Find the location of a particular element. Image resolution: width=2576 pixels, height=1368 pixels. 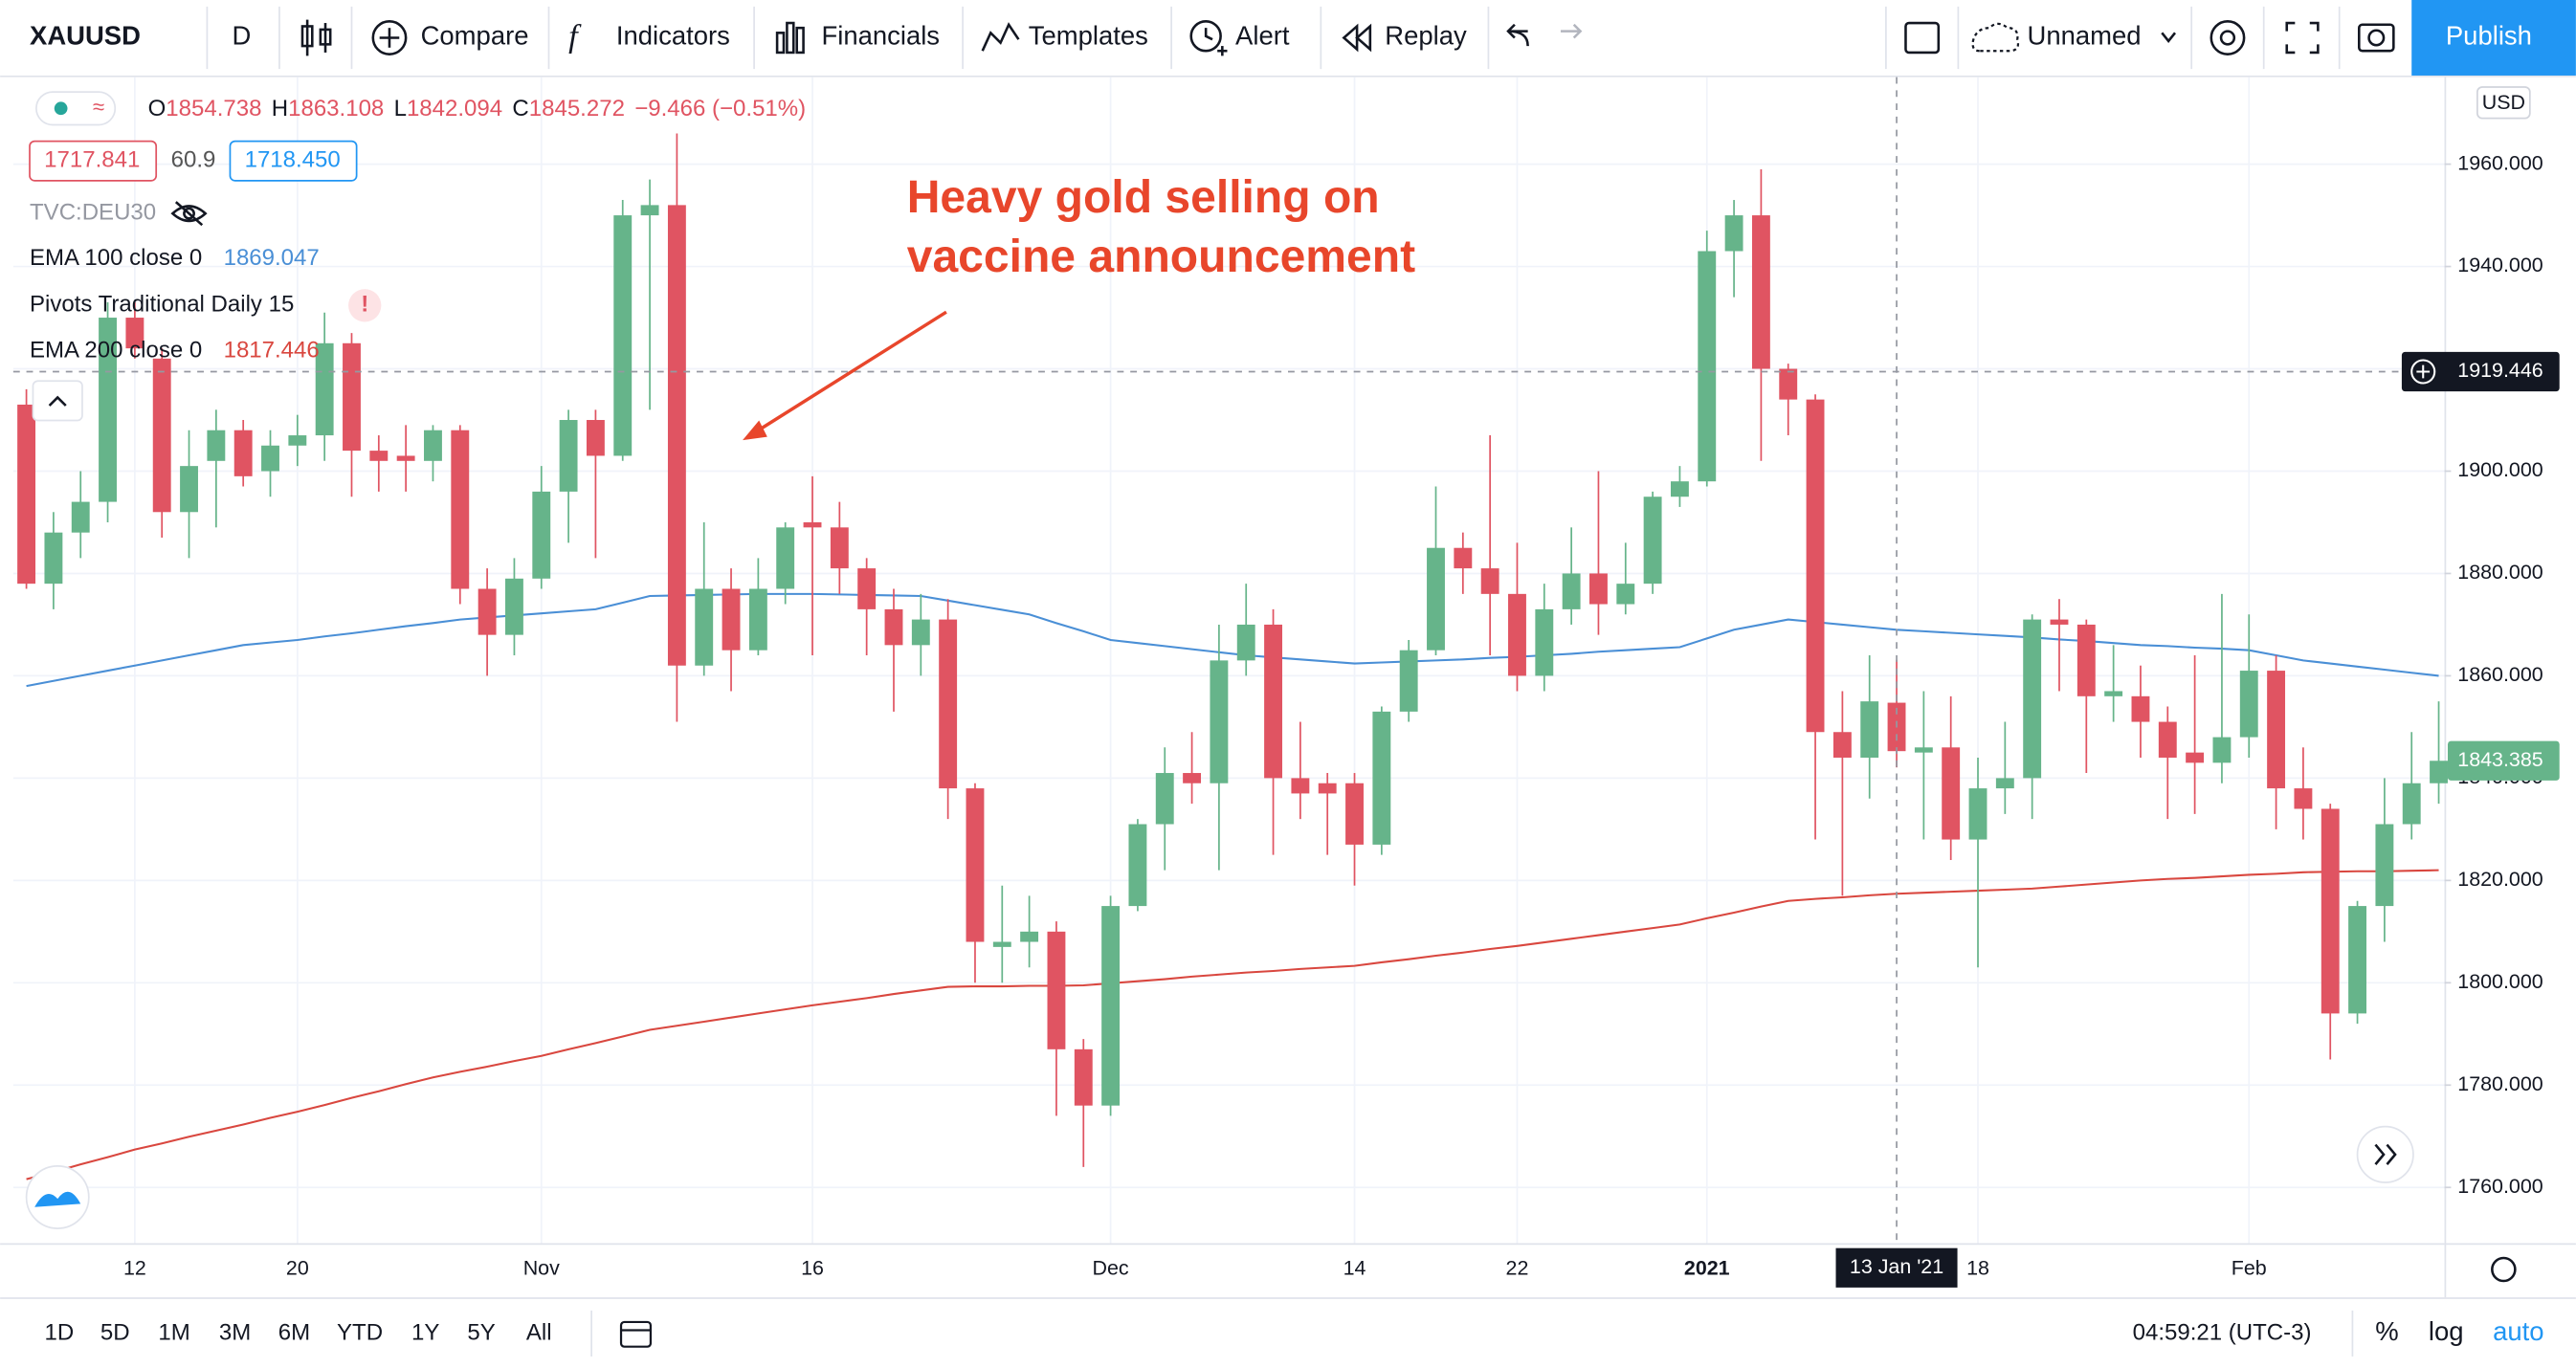

redo-button is located at coordinates (1571, 31).